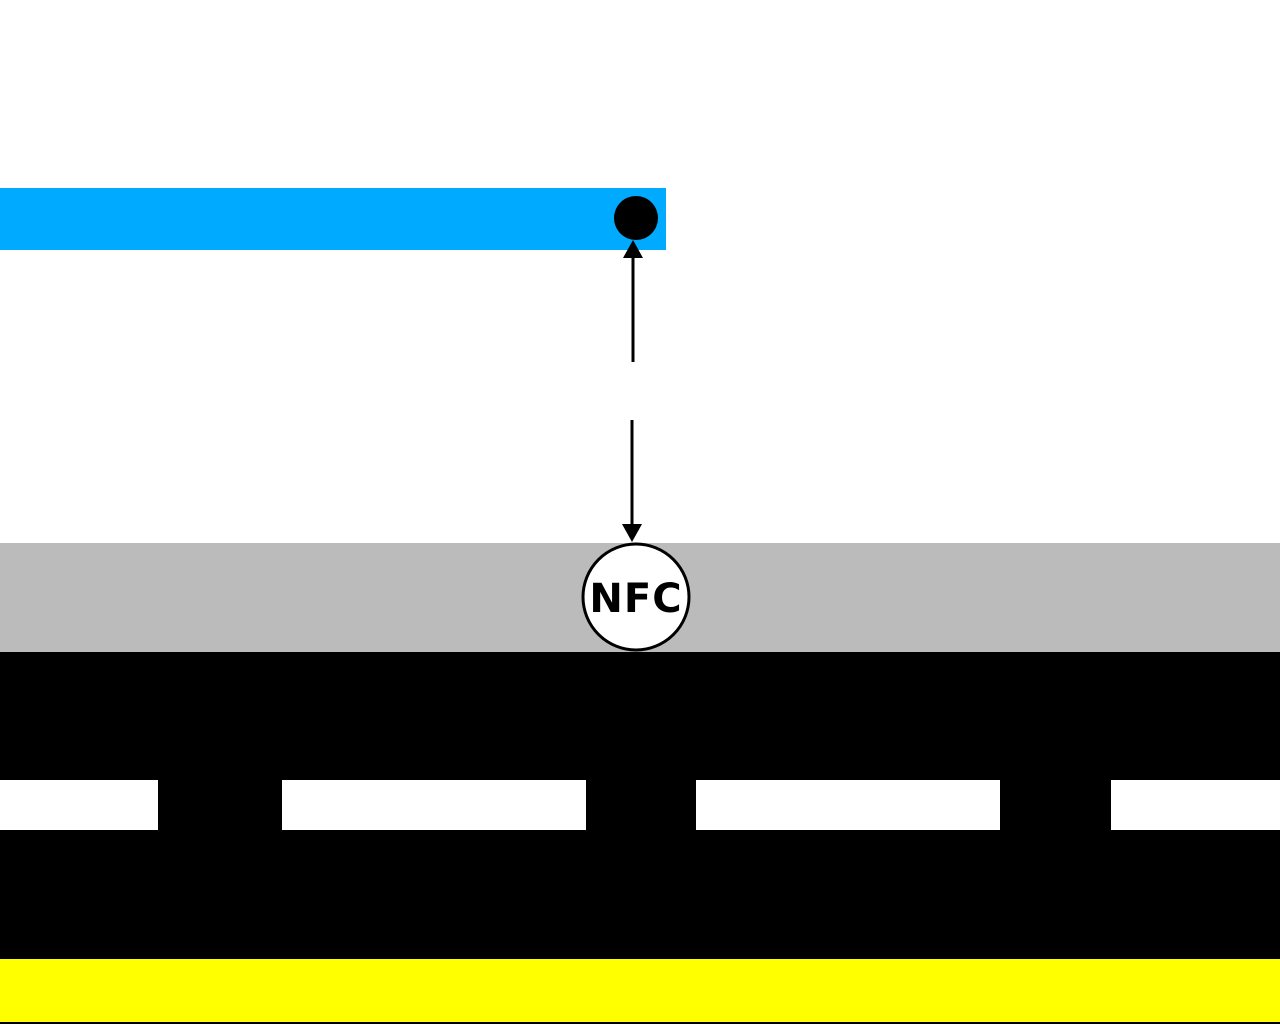 This screenshot has width=1280, height=1024. I want to click on dot-icon, so click(636, 218).